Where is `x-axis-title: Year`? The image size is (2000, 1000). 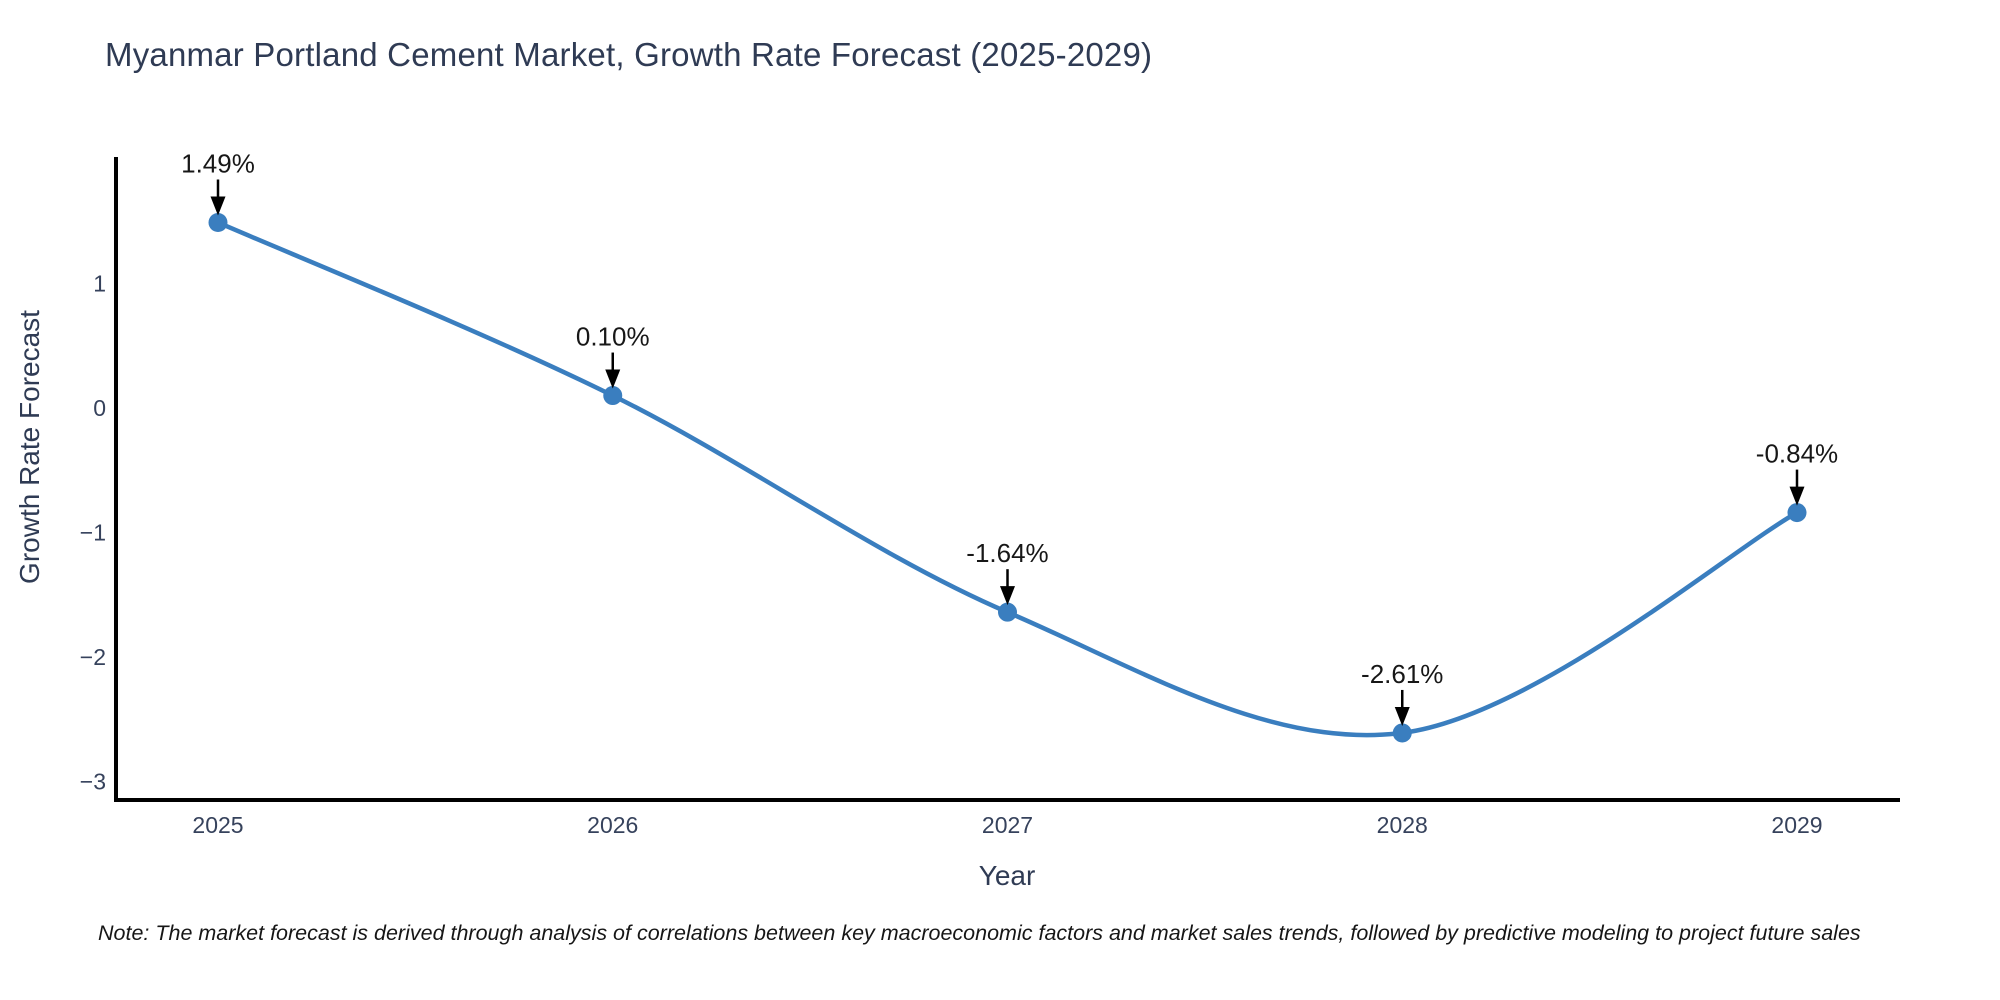 x-axis-title: Year is located at coordinates (1007, 875).